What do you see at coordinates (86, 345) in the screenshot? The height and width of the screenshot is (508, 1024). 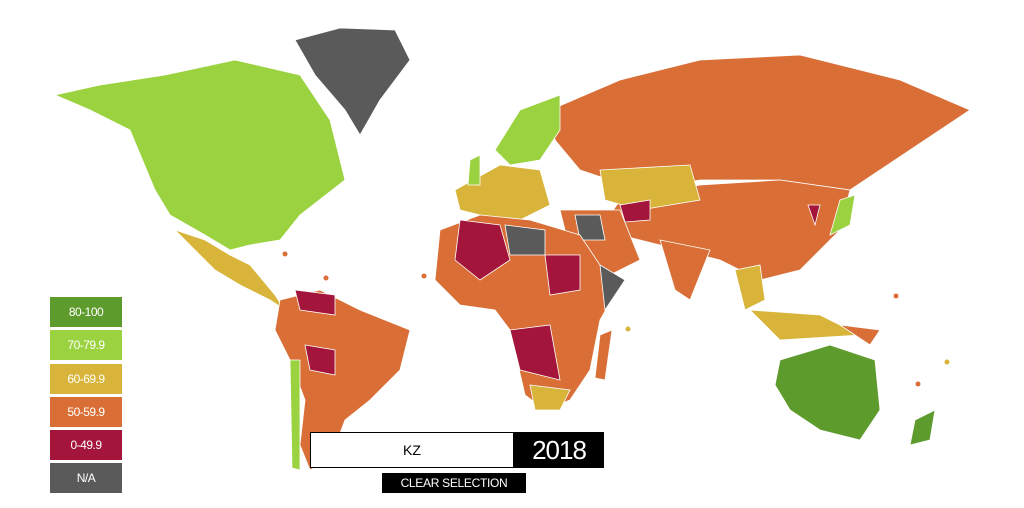 I see `legend-item: 70-79.9` at bounding box center [86, 345].